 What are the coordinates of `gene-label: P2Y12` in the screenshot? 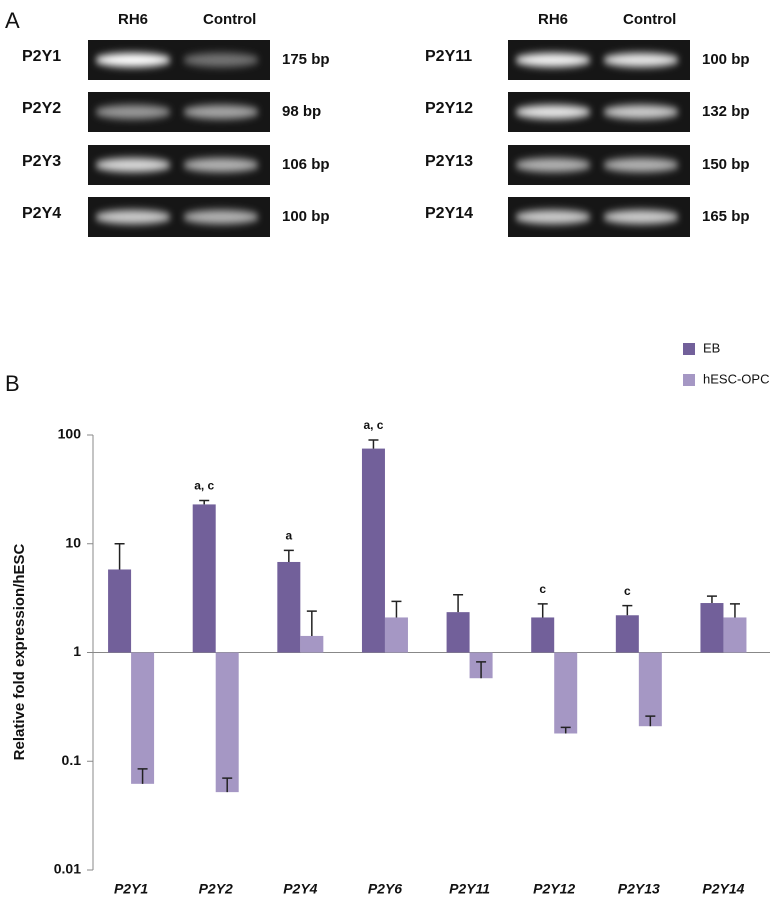 It's located at (449, 108).